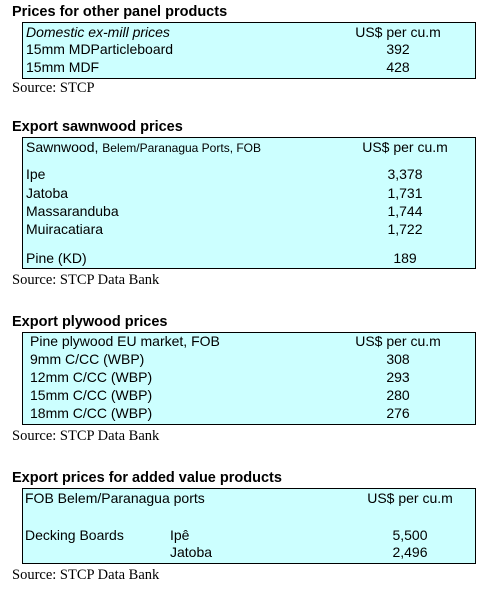  What do you see at coordinates (62, 147) in the screenshot?
I see `header-label-main: Sawnwood,` at bounding box center [62, 147].